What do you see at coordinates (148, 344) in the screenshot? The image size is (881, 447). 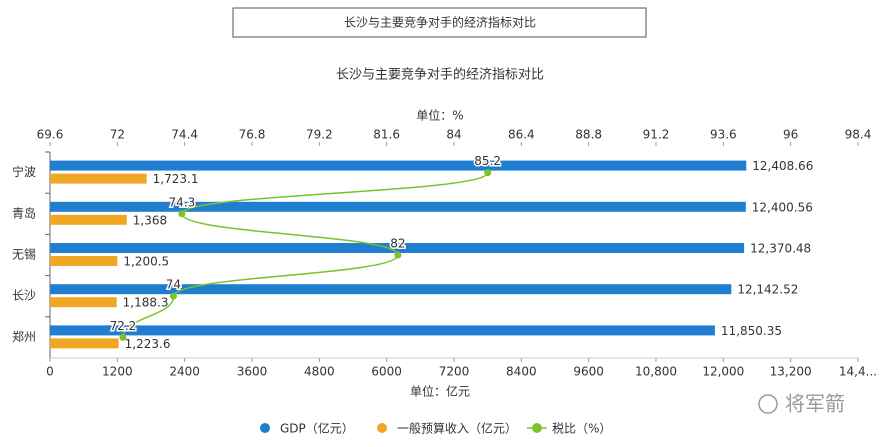 I see `bar-value-label: 1,223.6` at bounding box center [148, 344].